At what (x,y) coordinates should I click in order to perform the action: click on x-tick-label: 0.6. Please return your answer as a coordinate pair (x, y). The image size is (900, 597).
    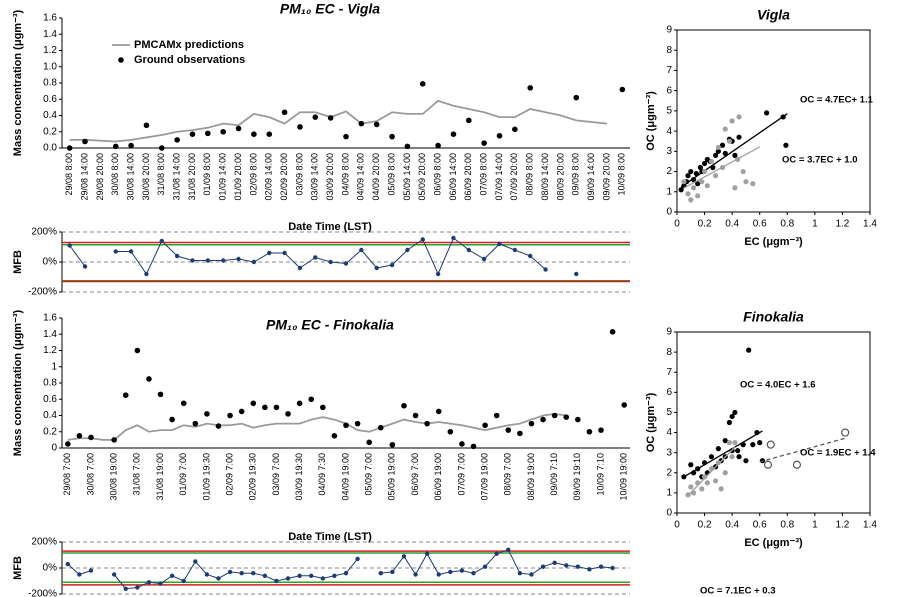
    Looking at the image, I should click on (760, 224).